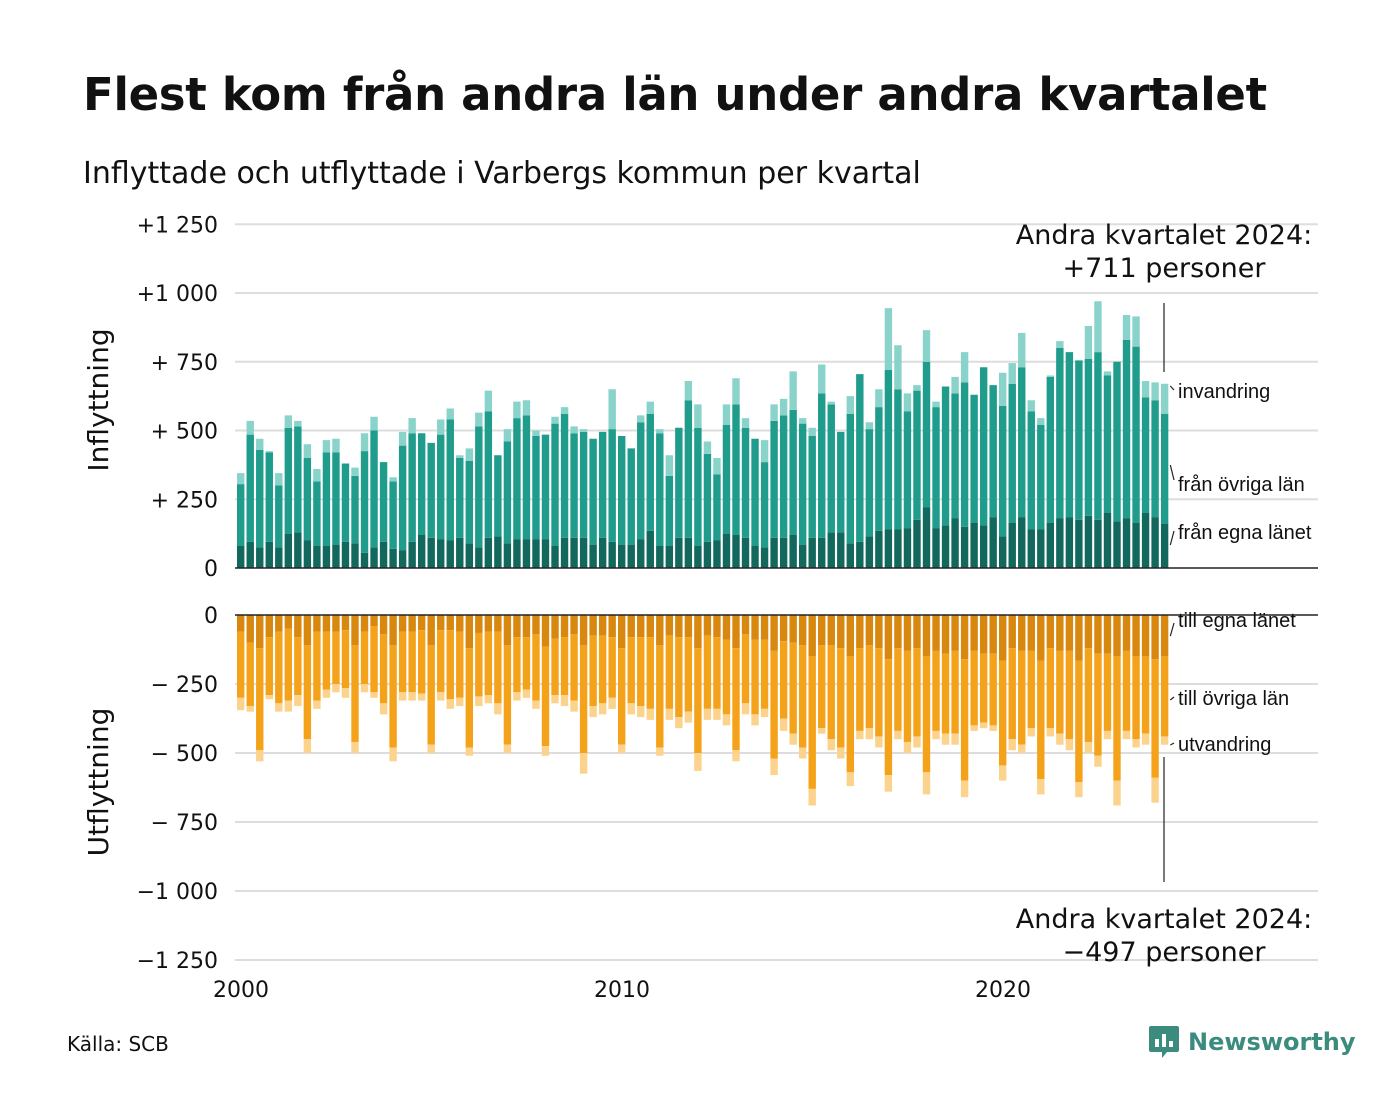 This screenshot has height=1120, width=1400. Describe the element at coordinates (177, 892) in the screenshot. I see `y-tick-label: −1 000` at that location.